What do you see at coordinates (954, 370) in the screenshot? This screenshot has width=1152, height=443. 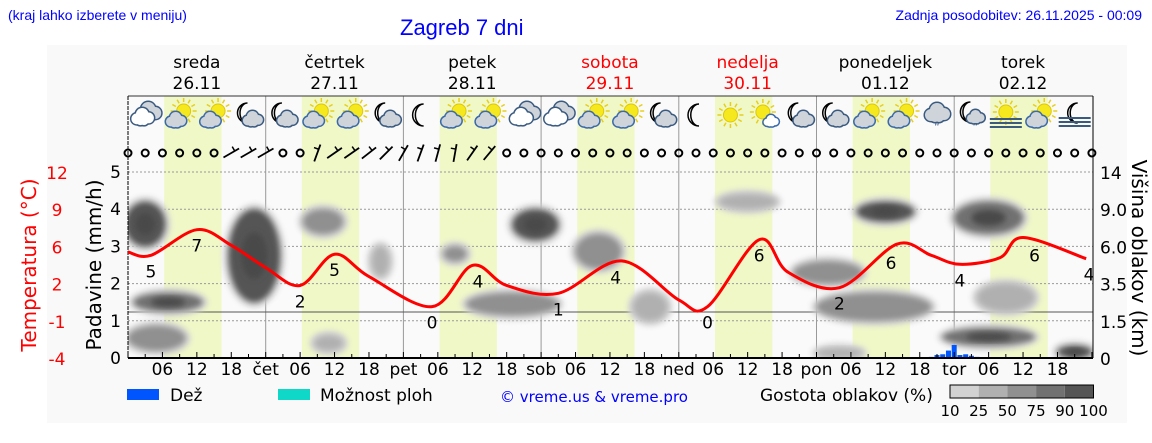 I see `x-day-label: tor` at bounding box center [954, 370].